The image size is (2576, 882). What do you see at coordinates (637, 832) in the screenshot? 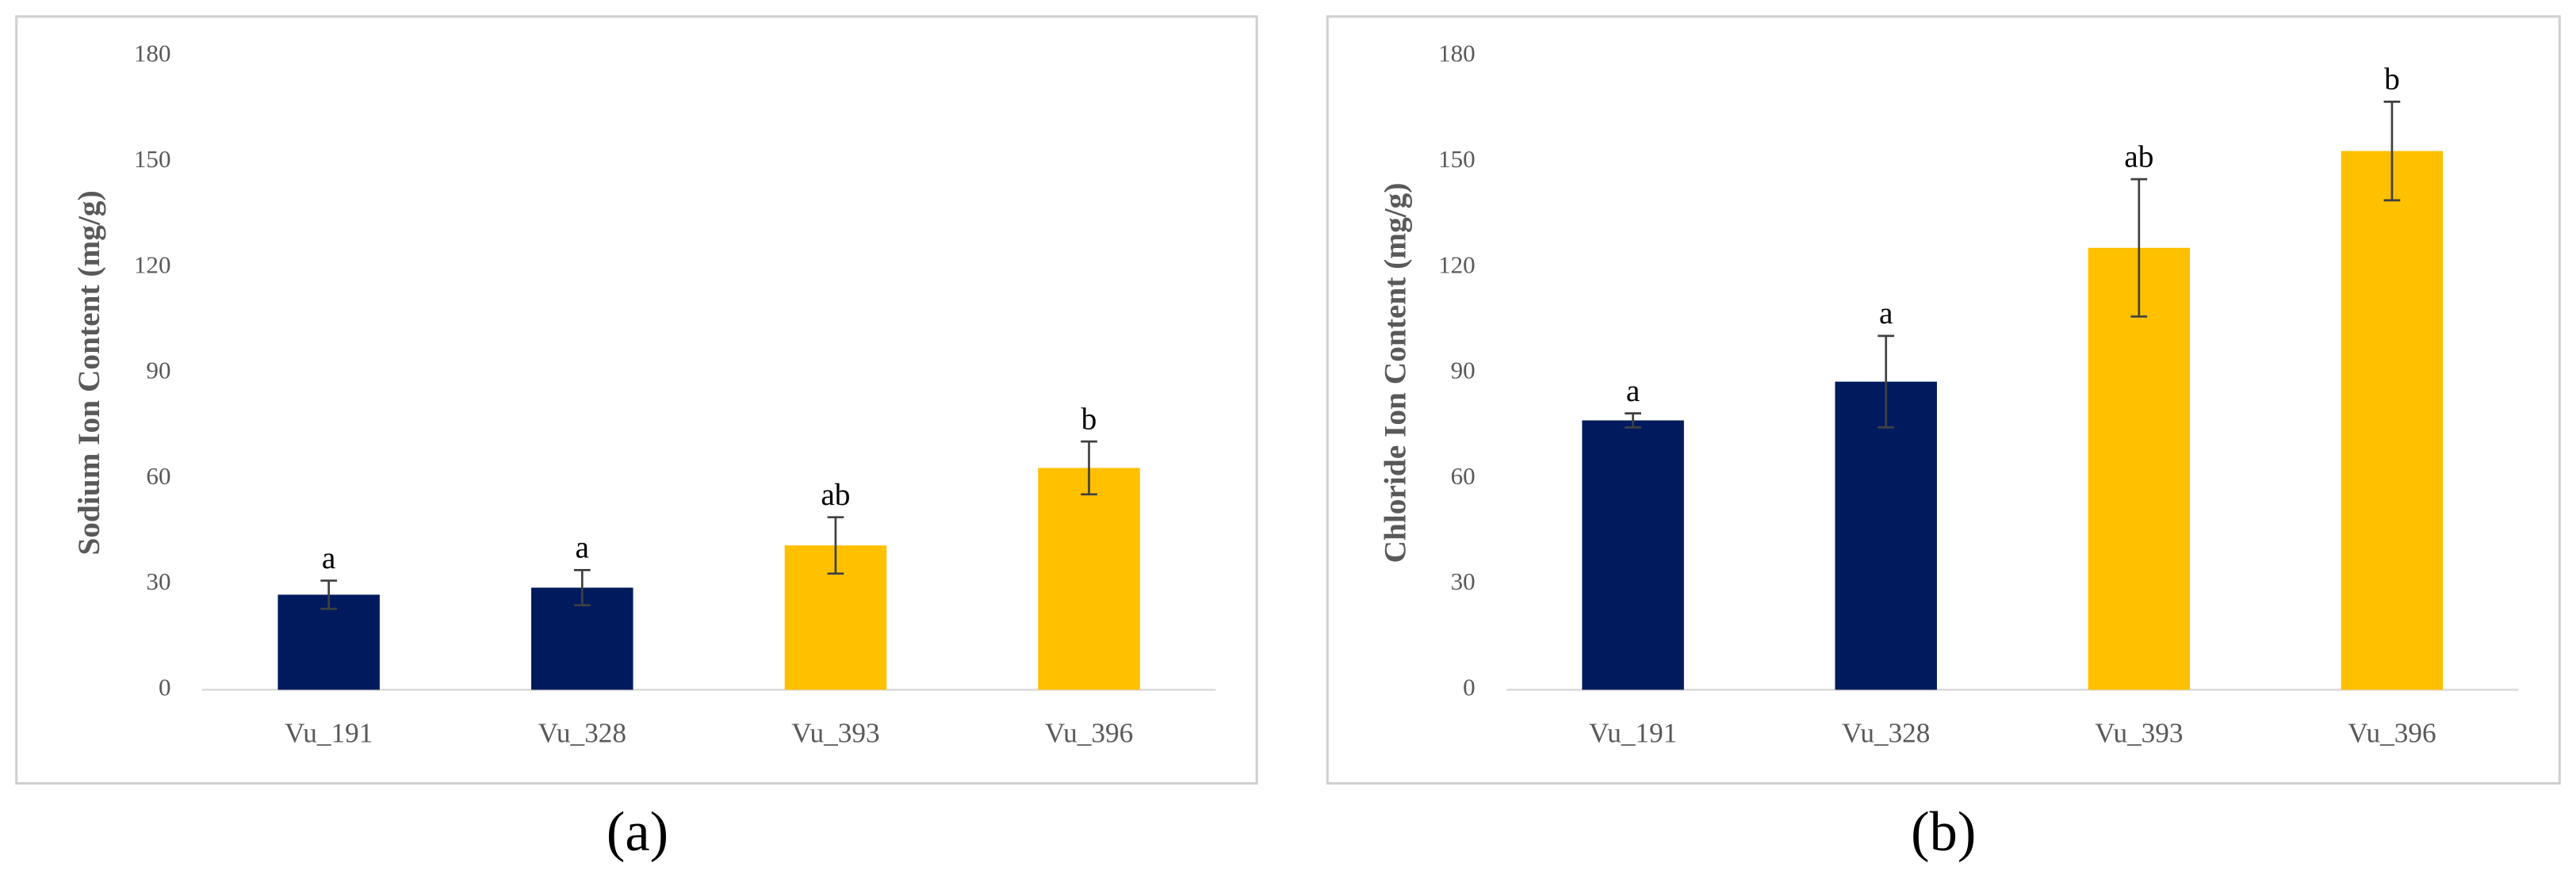
I see `panel-label: (a)` at bounding box center [637, 832].